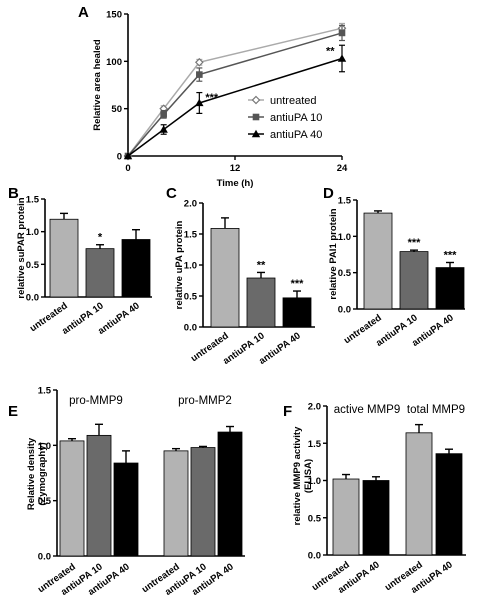 This screenshot has height=598, width=478. I want to click on panel-a-x-tick-label: 12, so click(235, 168).